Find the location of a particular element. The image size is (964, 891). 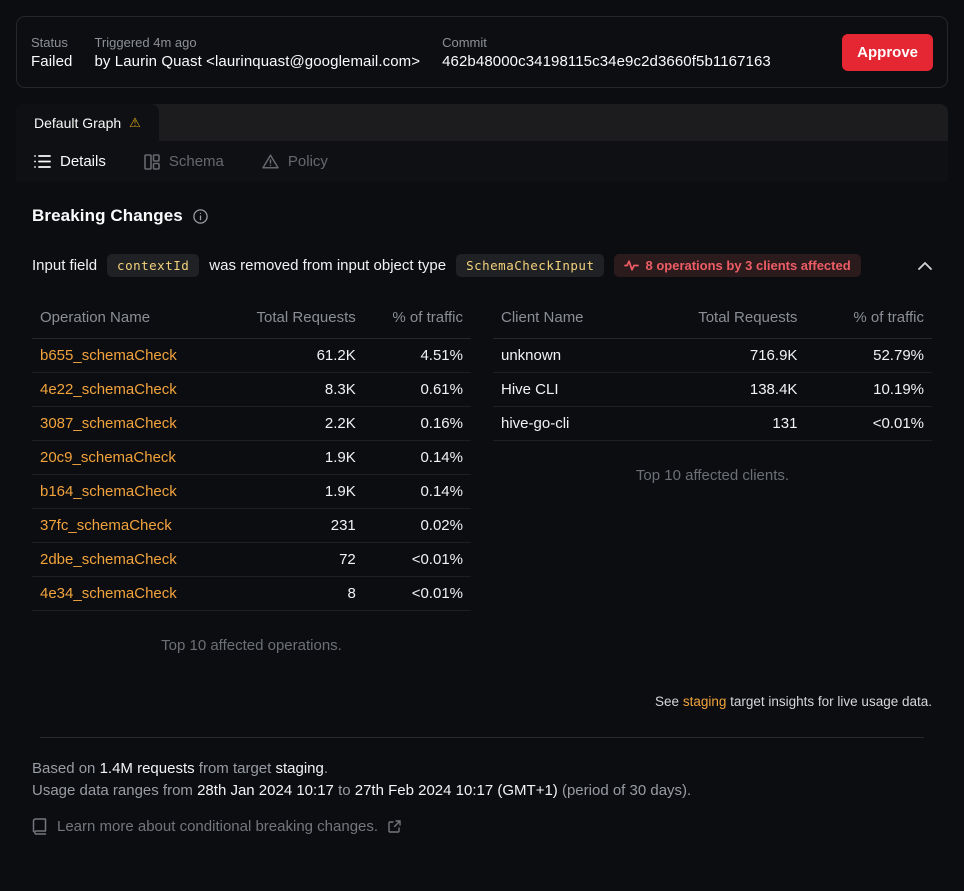

table-row: 4e22_schemaCheck 8.3K 0.61% is located at coordinates (251, 389).